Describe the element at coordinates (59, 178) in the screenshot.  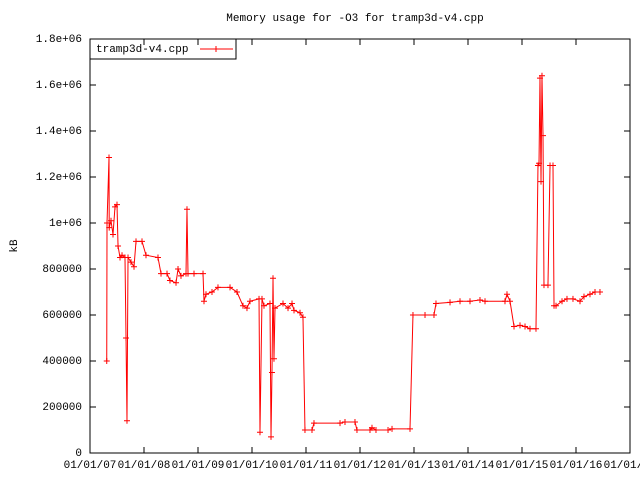
I see `y-tick-label: 1.2e+06` at that location.